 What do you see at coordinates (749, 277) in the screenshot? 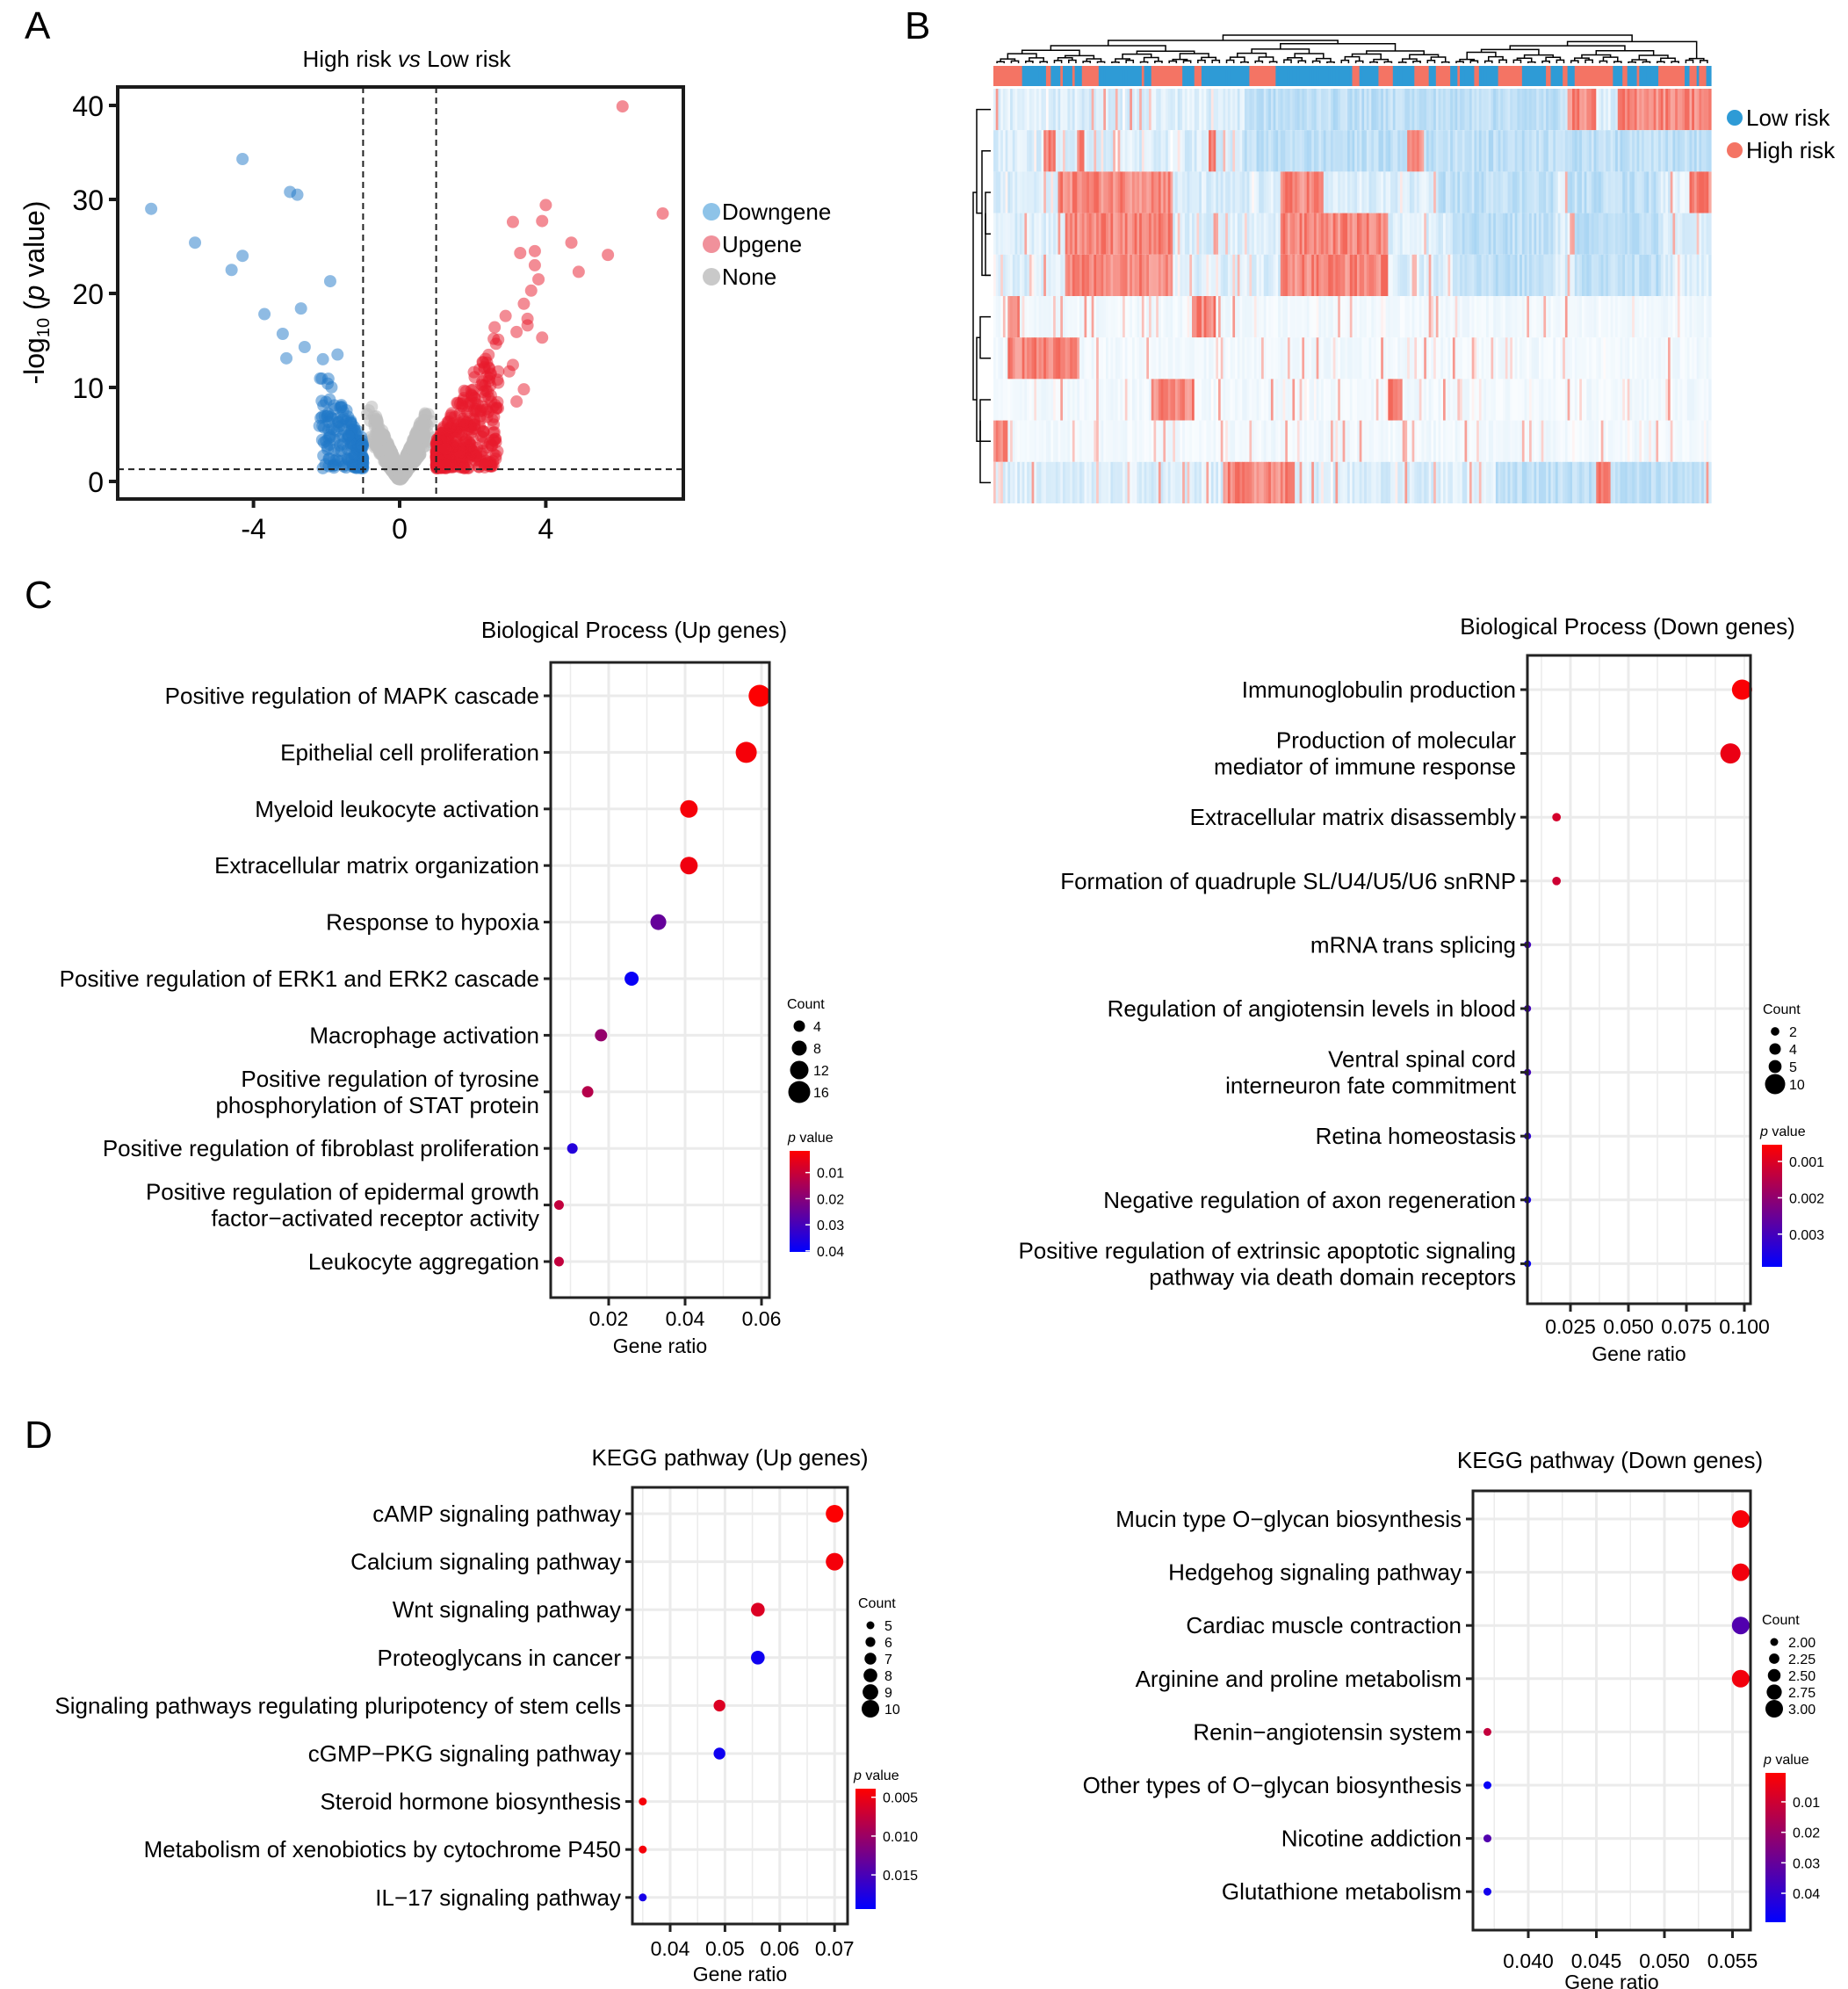
I see `legend-label: None` at bounding box center [749, 277].